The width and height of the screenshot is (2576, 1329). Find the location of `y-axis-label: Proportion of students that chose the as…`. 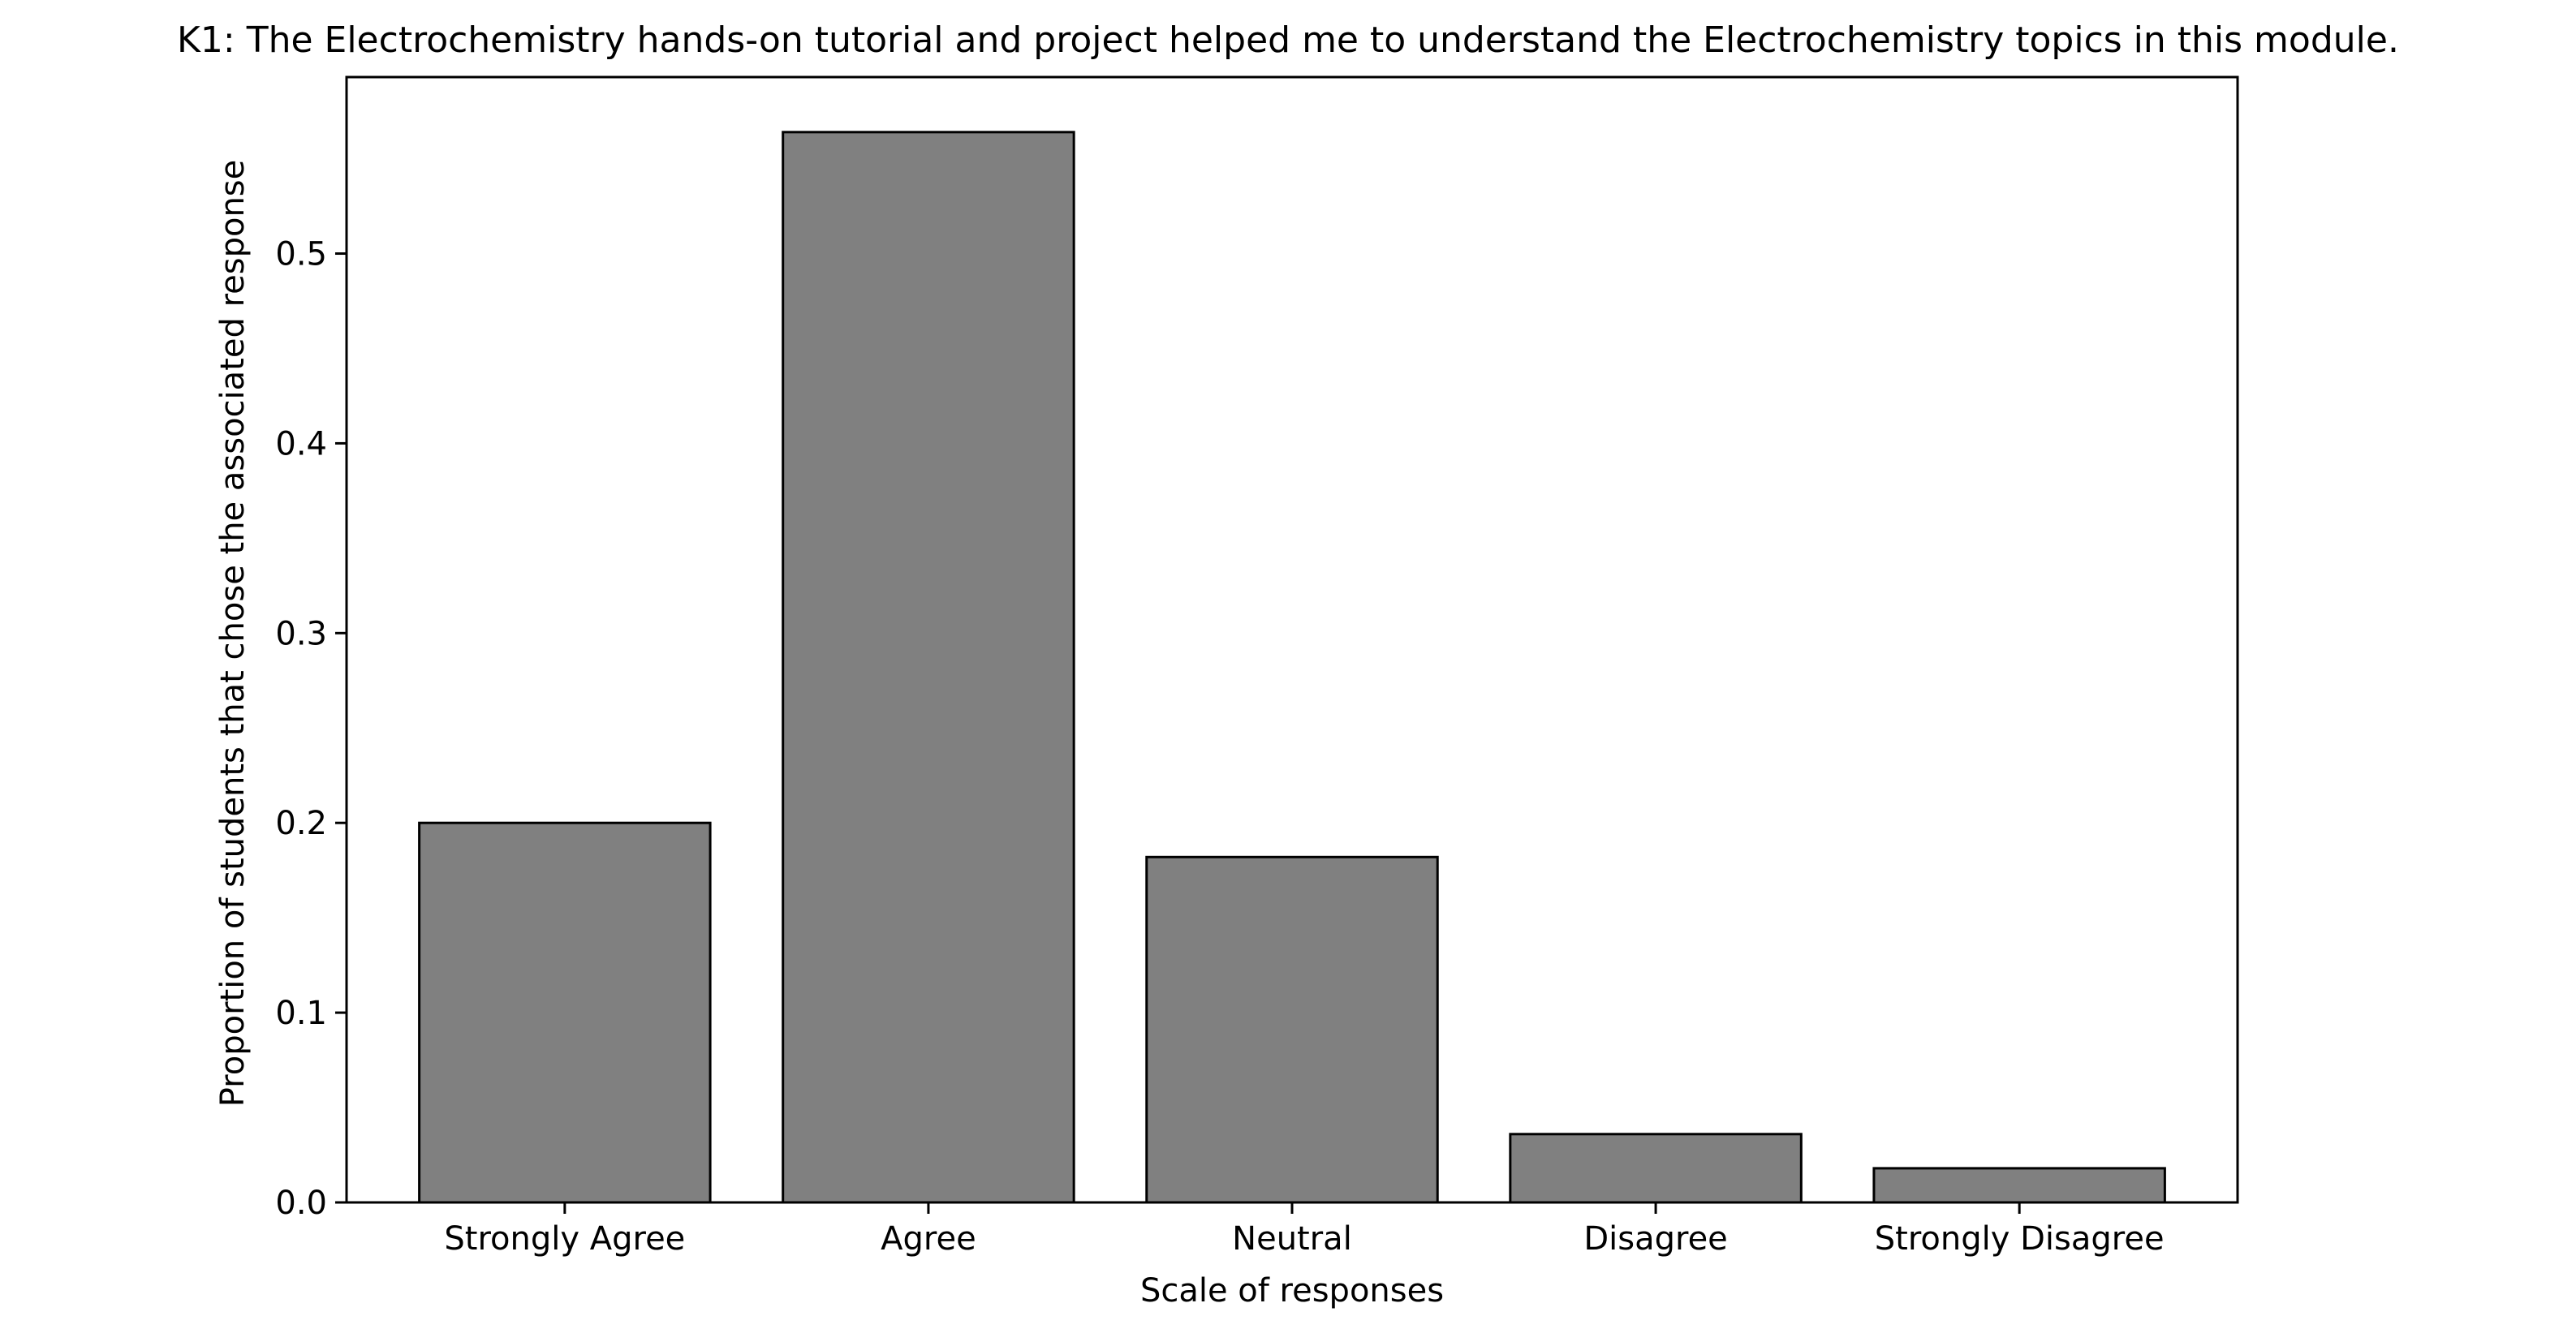

y-axis-label: Proportion of students that chose the as… is located at coordinates (233, 633).